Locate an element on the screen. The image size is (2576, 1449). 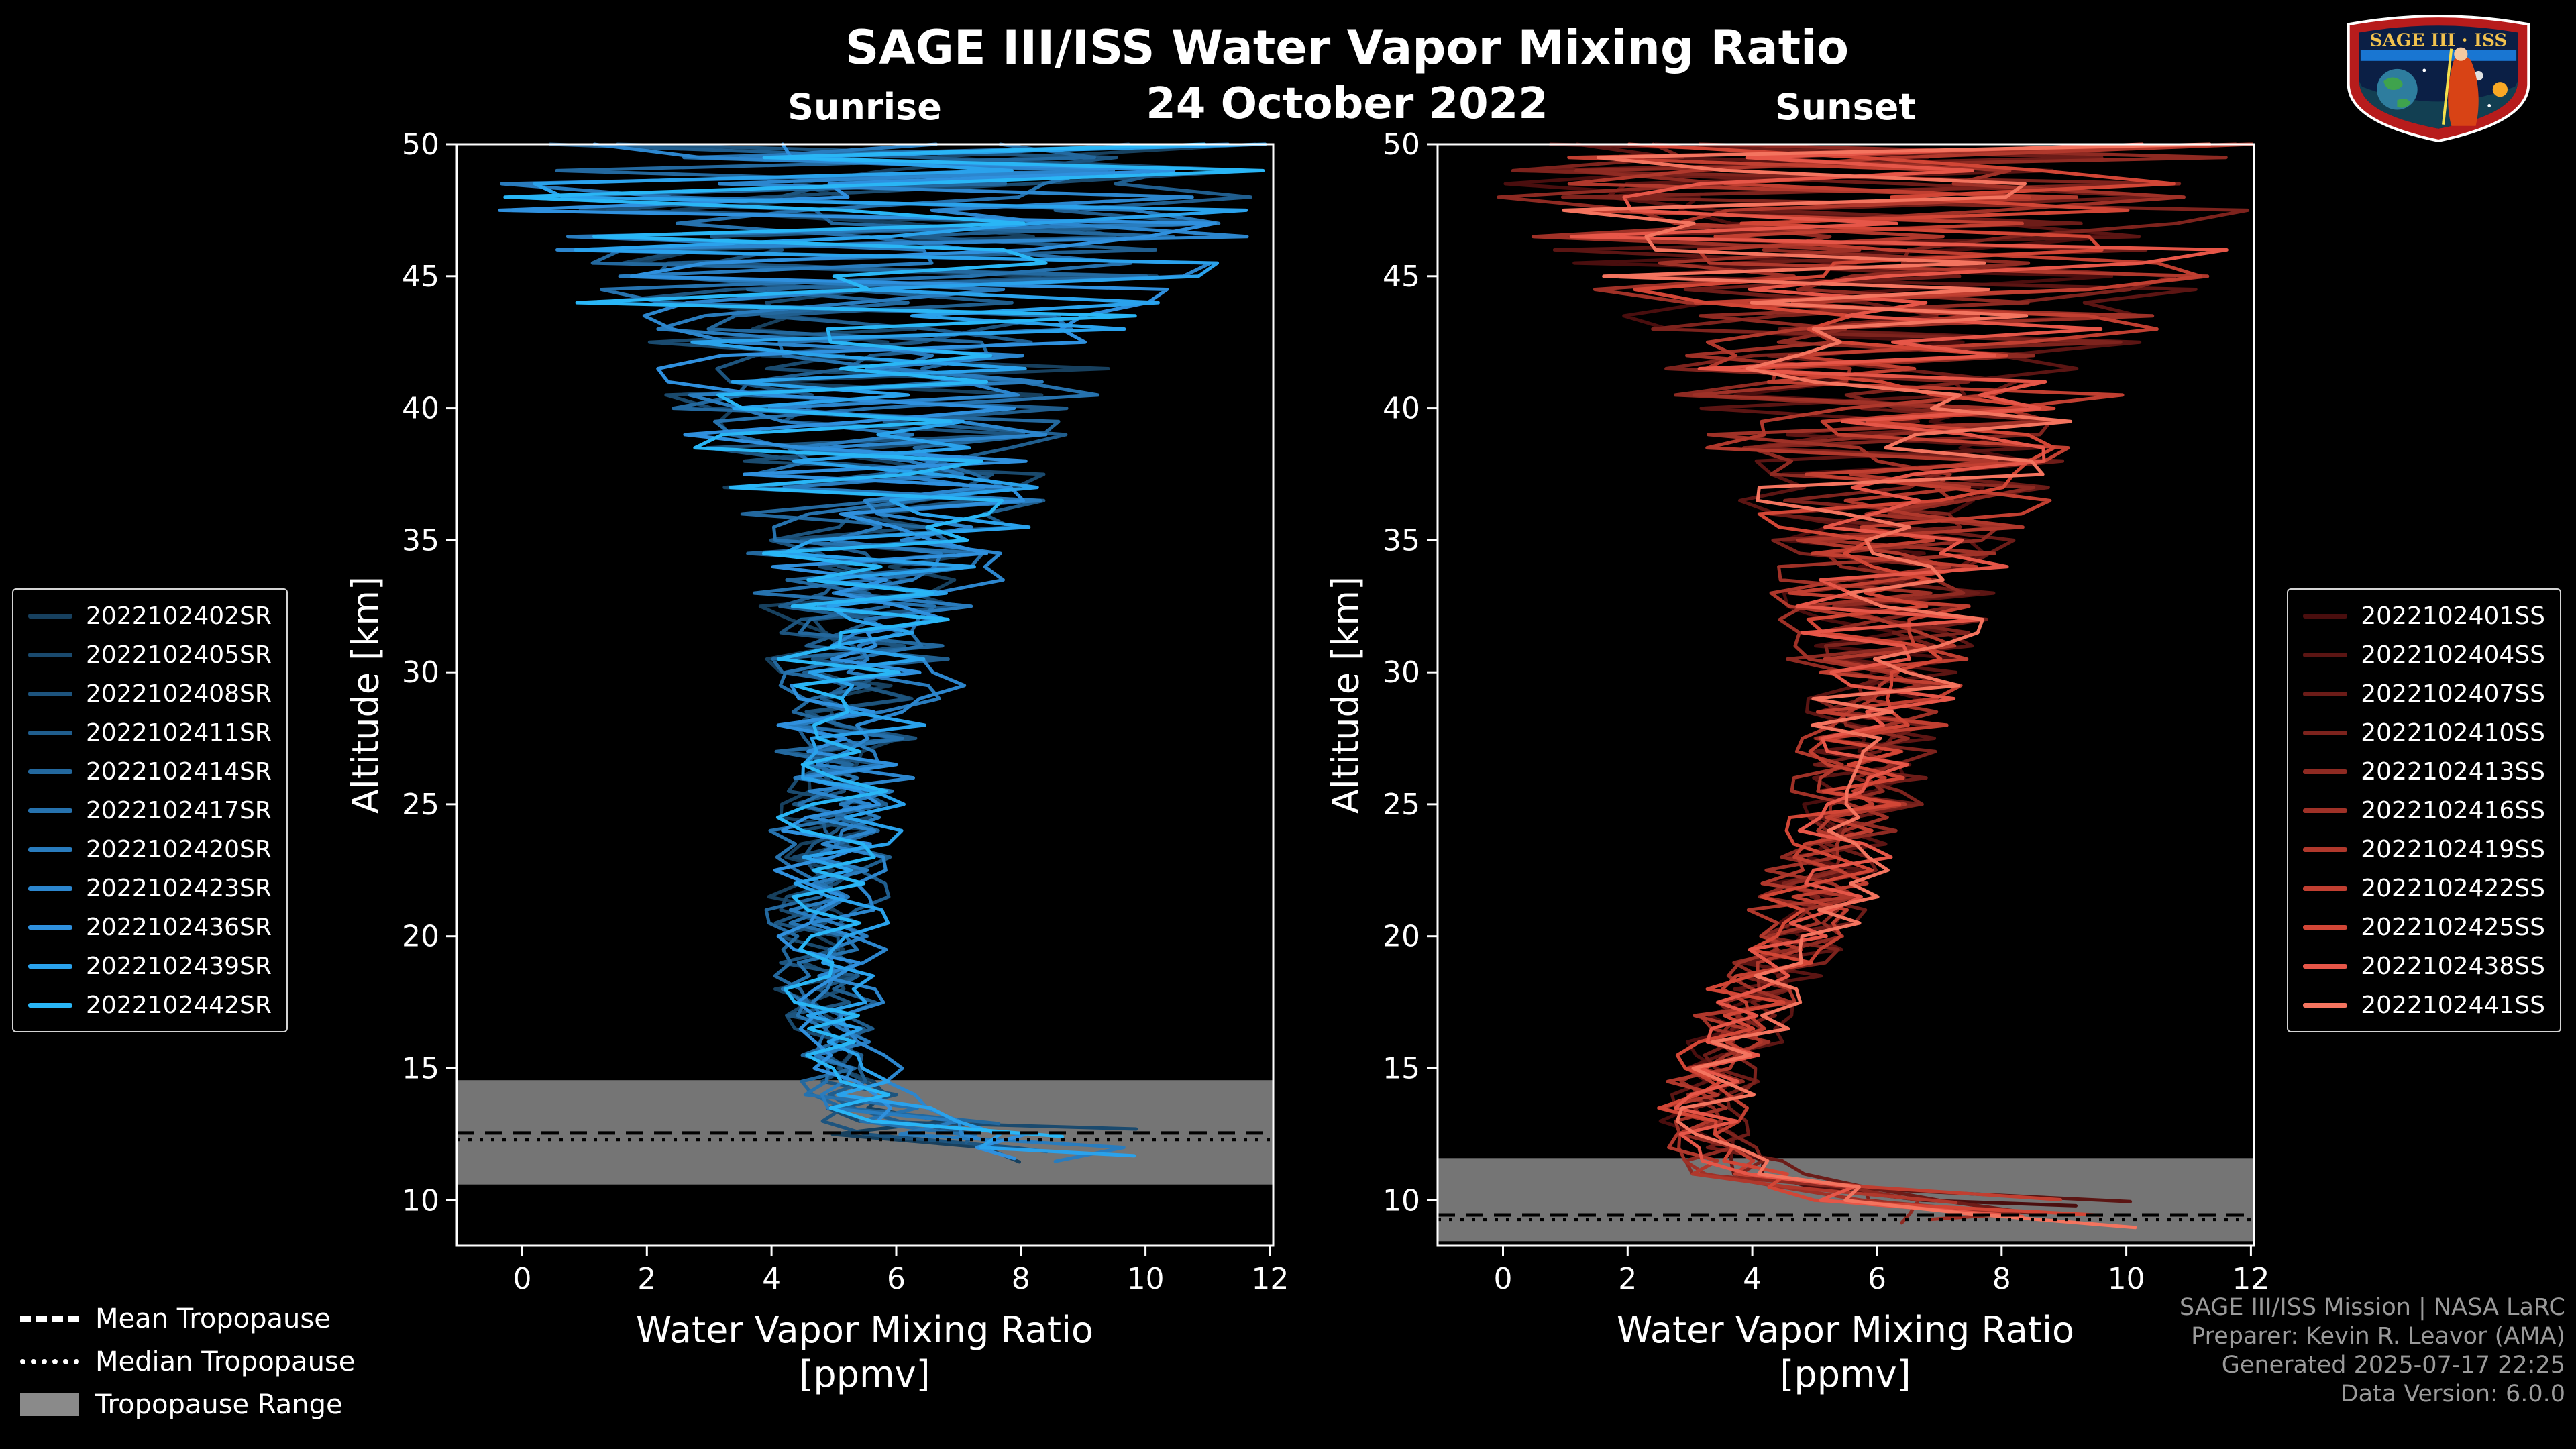
legend-item: 2022102439SR is located at coordinates (150, 966).